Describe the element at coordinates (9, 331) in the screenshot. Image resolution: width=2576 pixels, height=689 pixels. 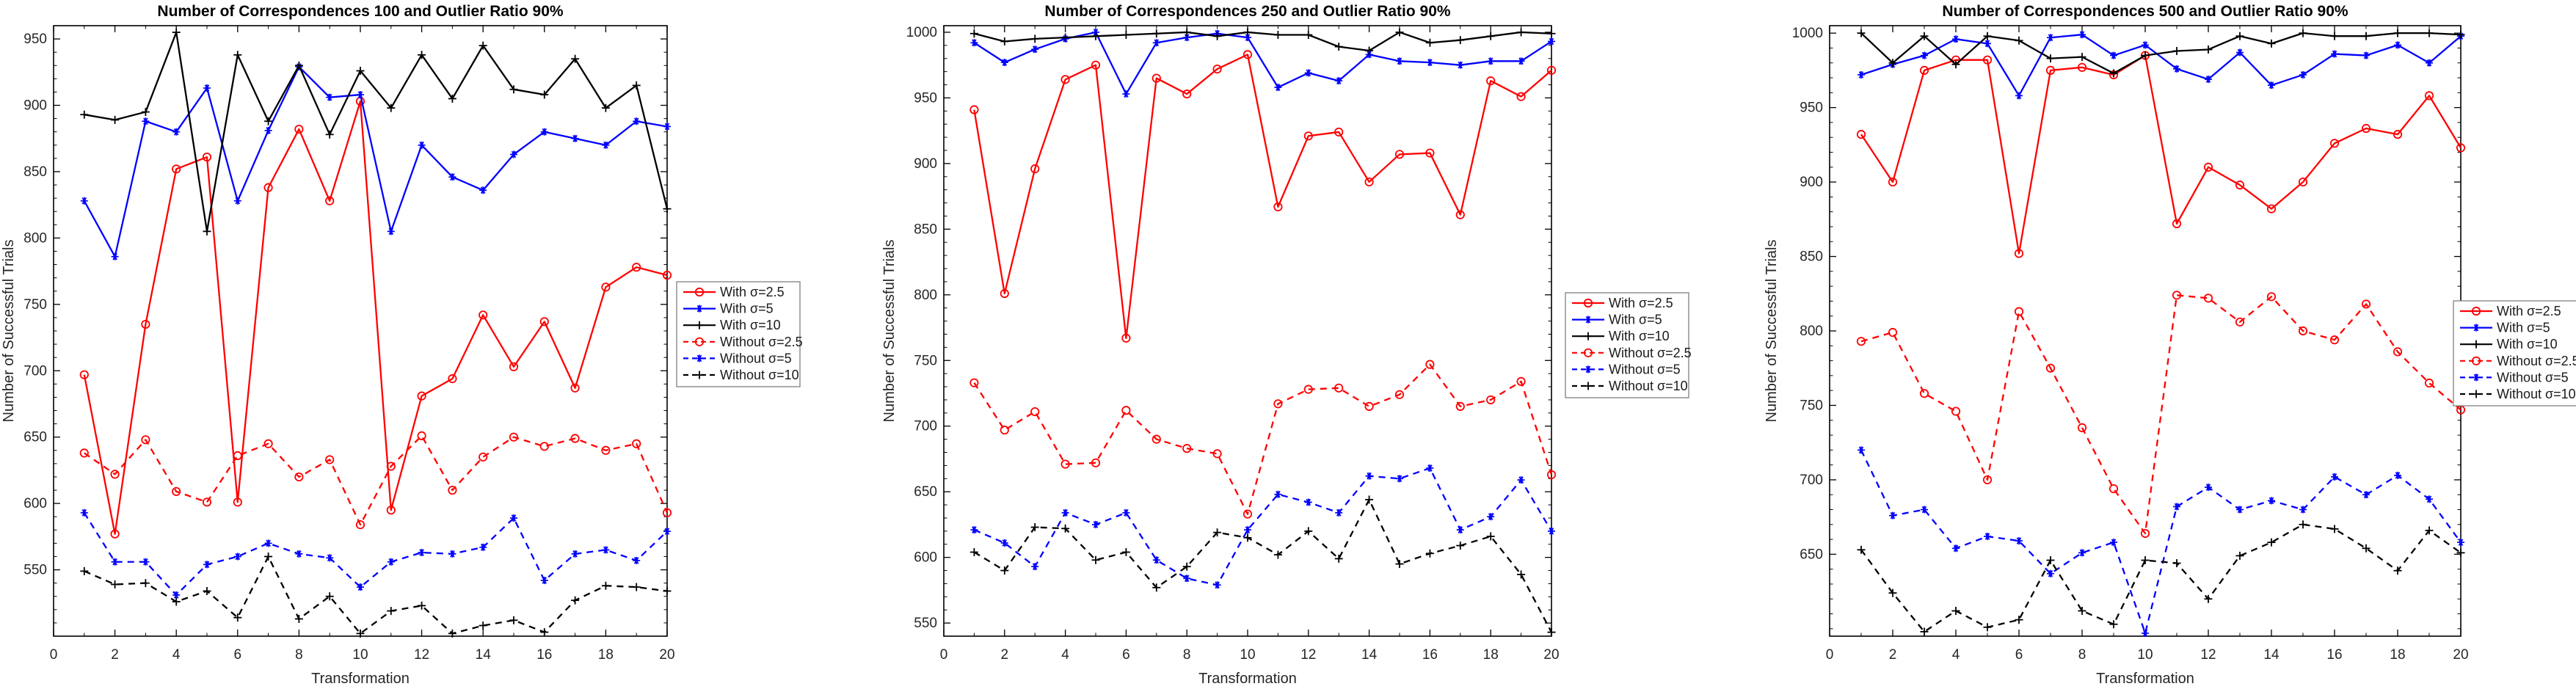
I see `y-axis-label: Number of Successful Trials` at that location.